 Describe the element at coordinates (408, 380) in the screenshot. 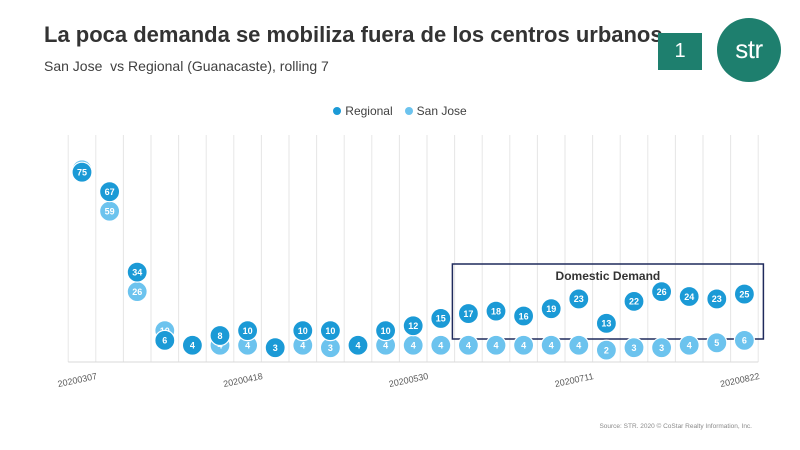

I see `x-tick-label-2: 20200530` at that location.